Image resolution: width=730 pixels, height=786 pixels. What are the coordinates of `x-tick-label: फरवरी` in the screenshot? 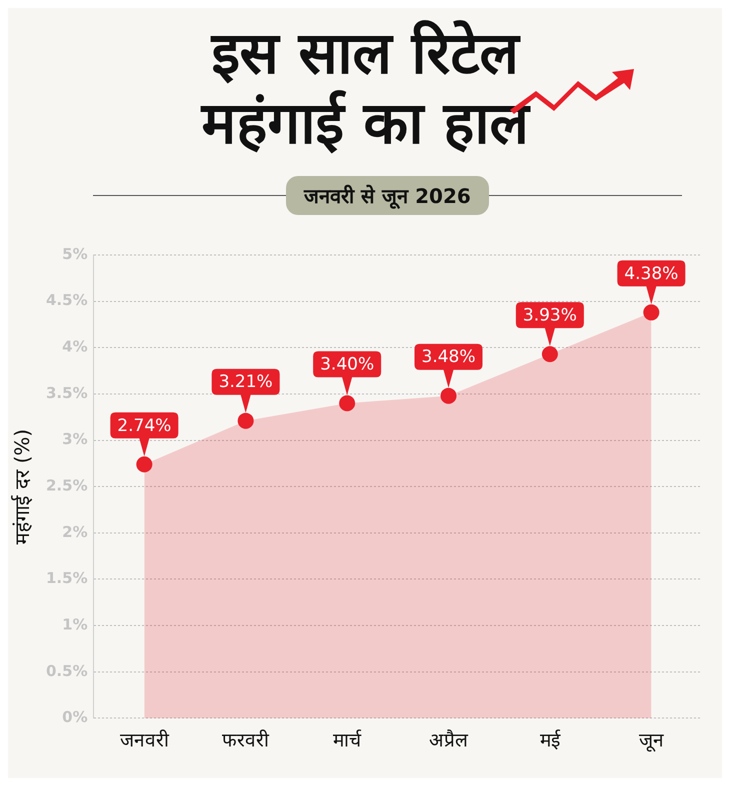 It's located at (246, 740).